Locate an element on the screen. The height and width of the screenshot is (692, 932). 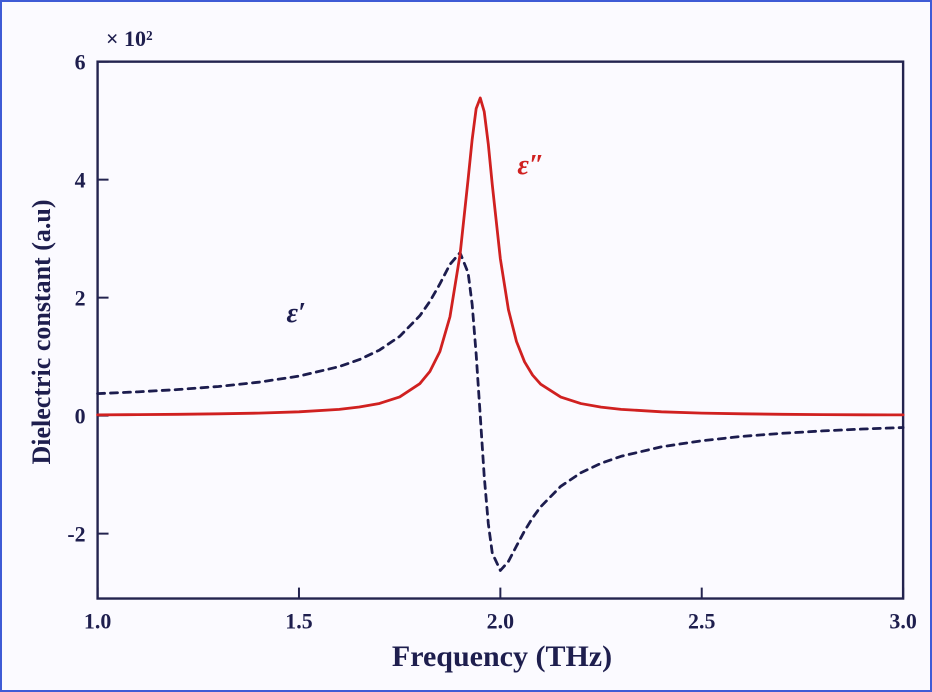
x-axis-title: Frequency (THz) is located at coordinates (502, 656).